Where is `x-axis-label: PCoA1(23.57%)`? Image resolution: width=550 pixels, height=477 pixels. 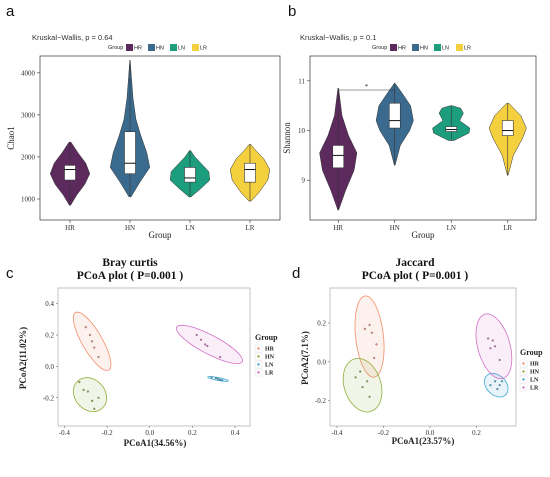
x-axis-label: PCoA1(23.57%) is located at coordinates (423, 441).